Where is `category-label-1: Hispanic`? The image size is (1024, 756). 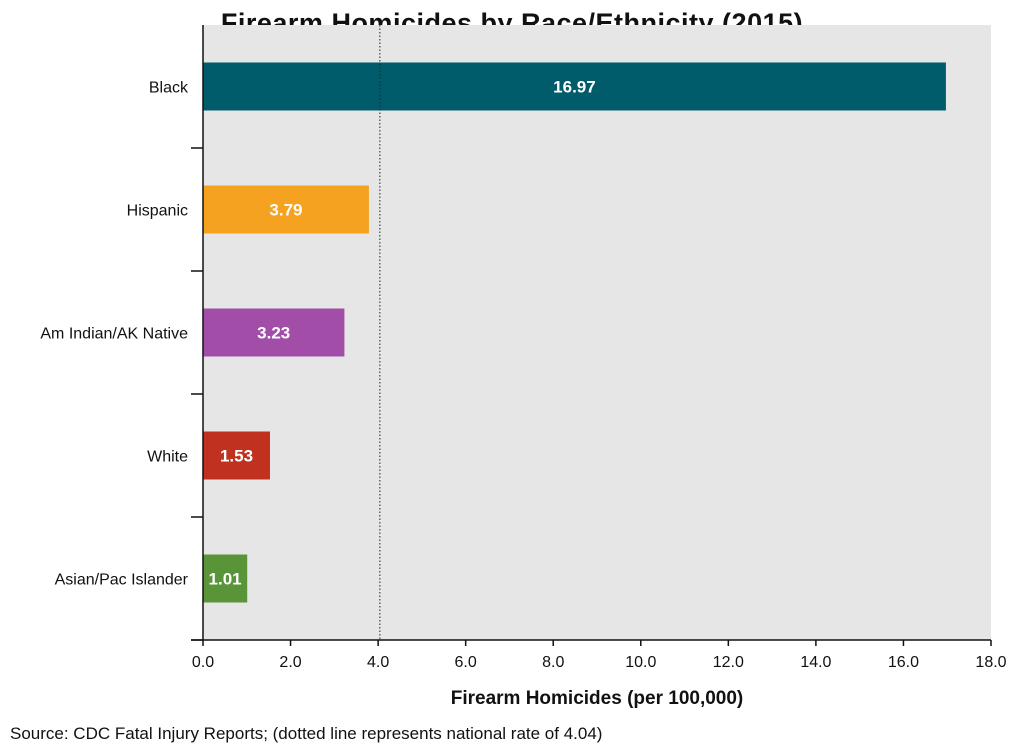
category-label-1: Hispanic is located at coordinates (157, 211).